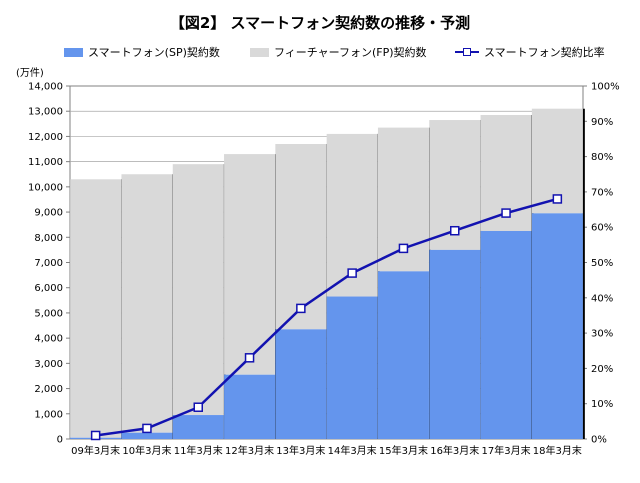 Image resolution: width=640 pixels, height=483 pixels. What do you see at coordinates (350, 52) in the screenshot?
I see `legend-label-fp: フィーチャーフォン(FP)契約数` at bounding box center [350, 52].